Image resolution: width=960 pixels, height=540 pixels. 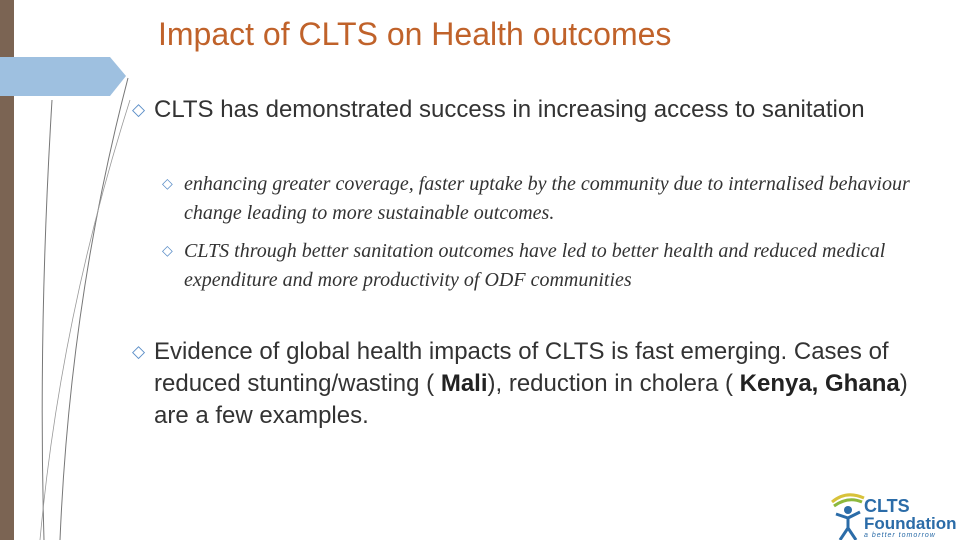 What do you see at coordinates (900, 535) in the screenshot?
I see `logo-tagline: a better tomorrow` at bounding box center [900, 535].